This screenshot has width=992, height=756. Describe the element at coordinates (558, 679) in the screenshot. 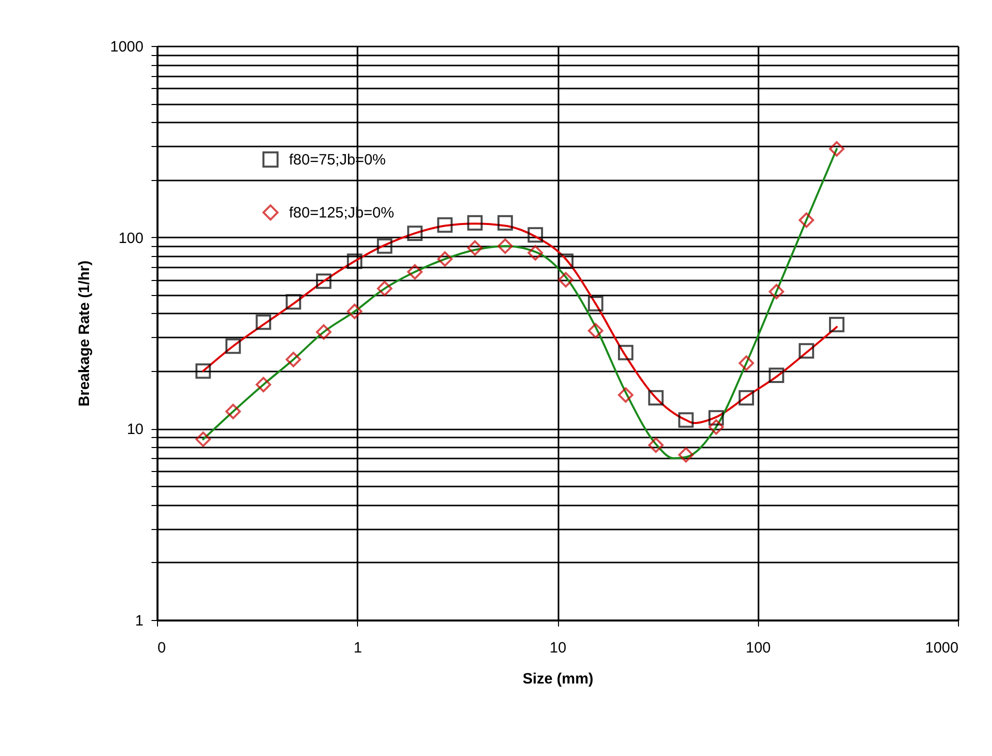

I see `x-axis-title: Size (mm)` at that location.